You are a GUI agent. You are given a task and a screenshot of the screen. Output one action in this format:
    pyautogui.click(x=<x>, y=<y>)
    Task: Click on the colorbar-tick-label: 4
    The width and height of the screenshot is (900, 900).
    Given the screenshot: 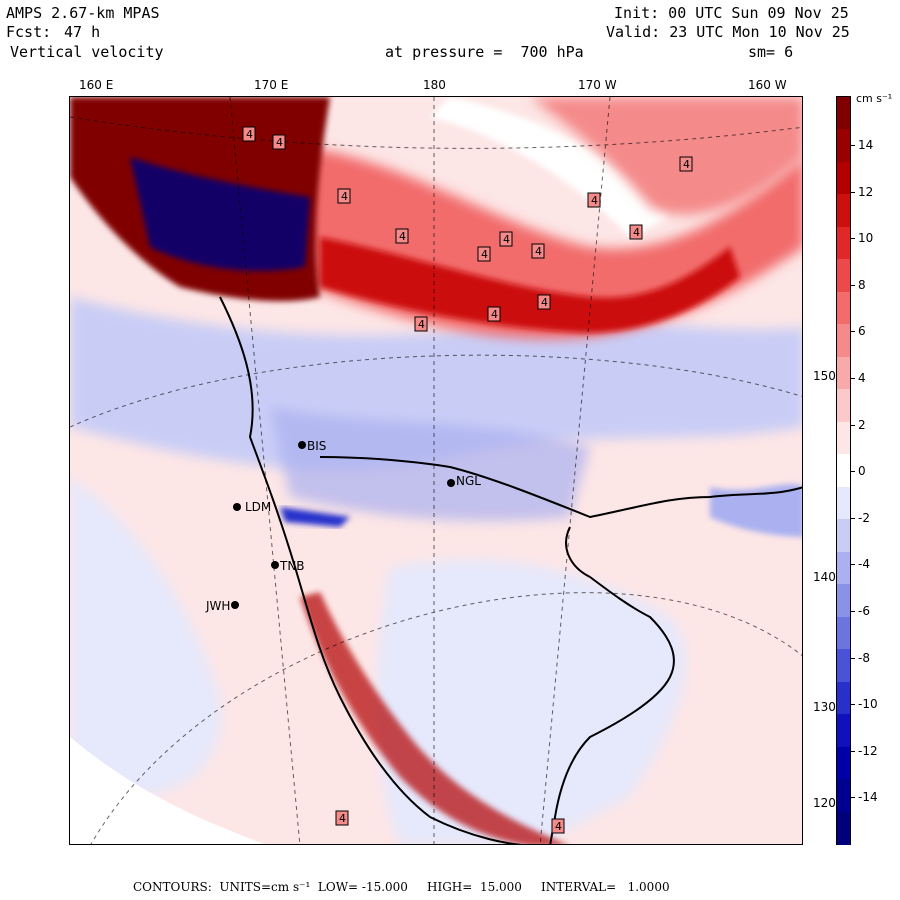 What is the action you would take?
    pyautogui.click(x=862, y=378)
    